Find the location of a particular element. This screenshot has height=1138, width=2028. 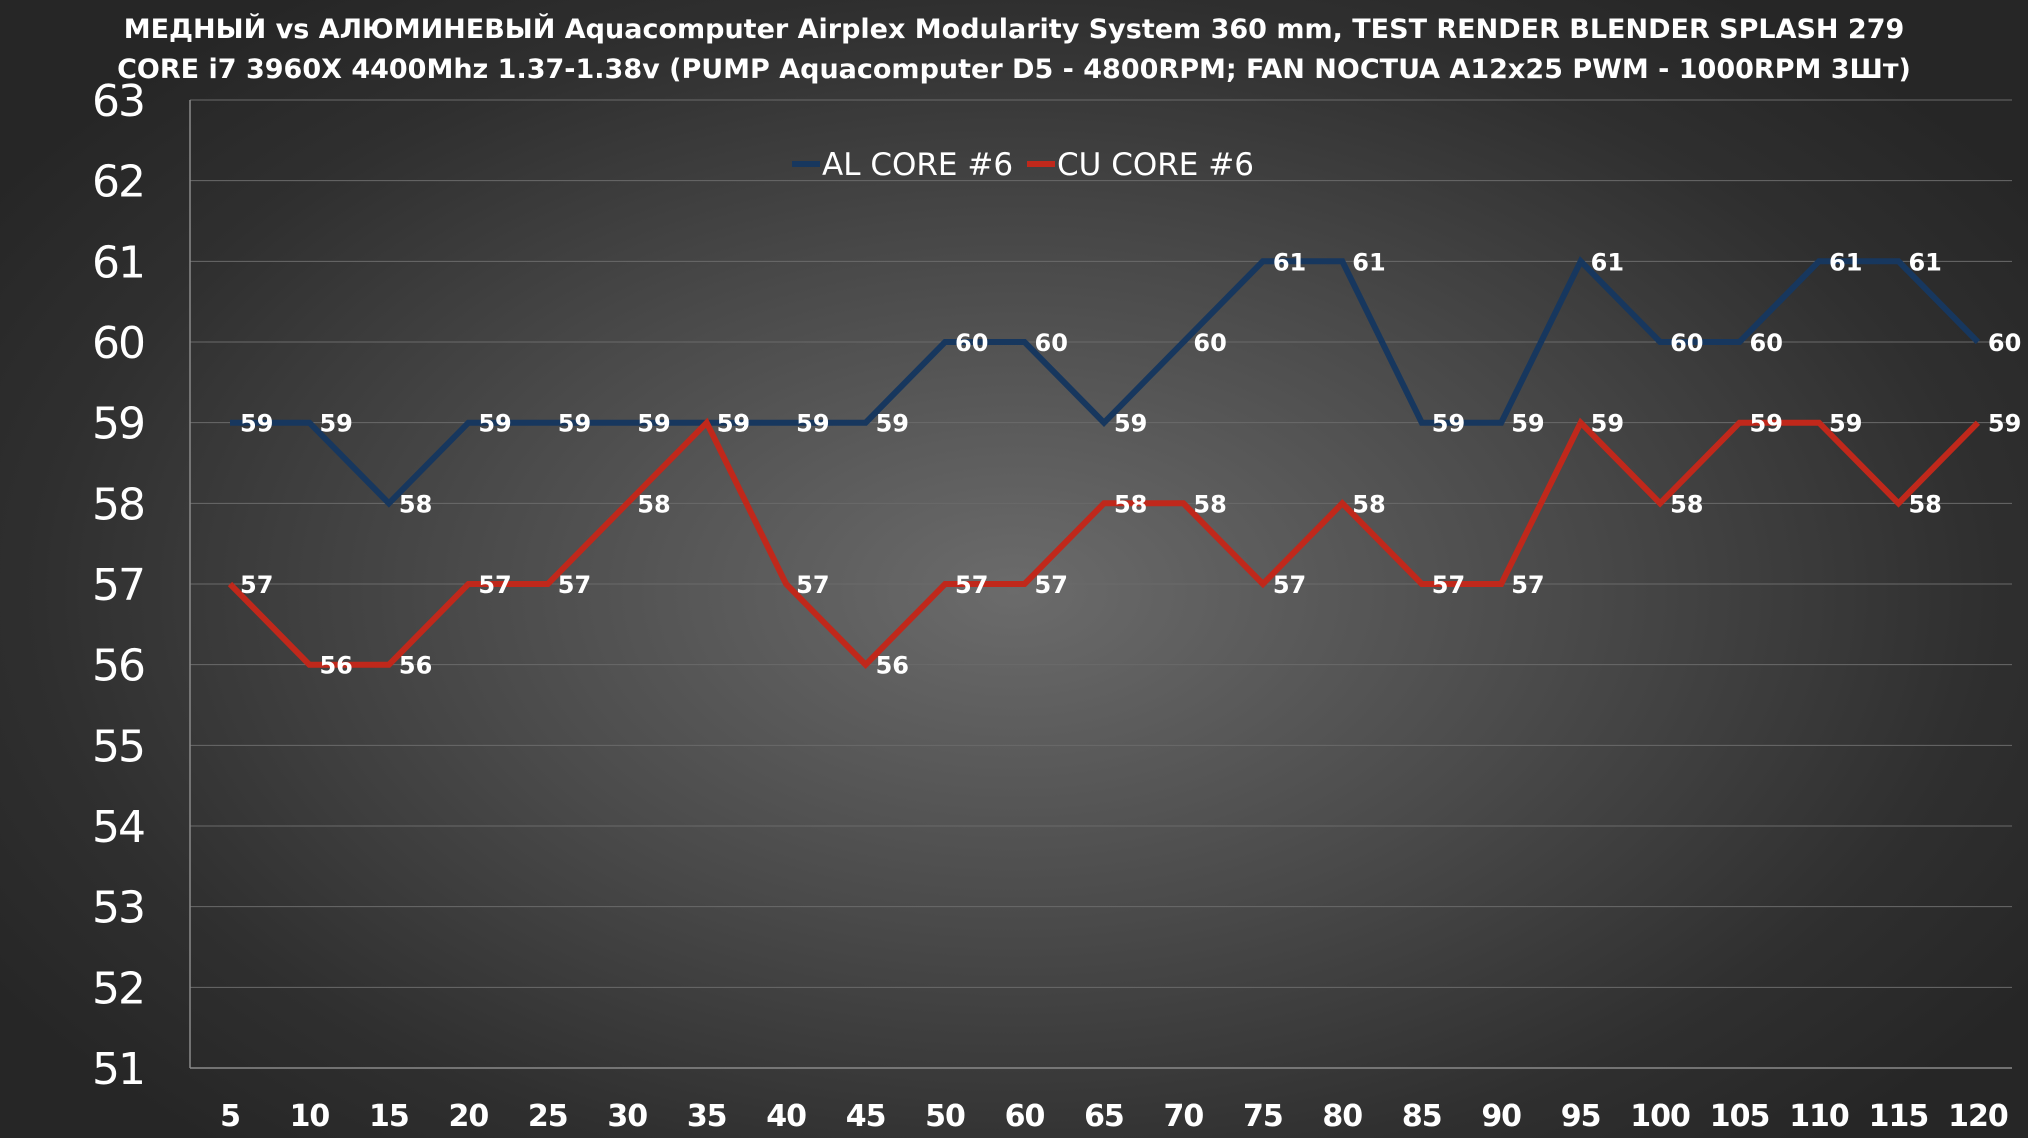

y-tick-label: 58 is located at coordinates (118, 504).